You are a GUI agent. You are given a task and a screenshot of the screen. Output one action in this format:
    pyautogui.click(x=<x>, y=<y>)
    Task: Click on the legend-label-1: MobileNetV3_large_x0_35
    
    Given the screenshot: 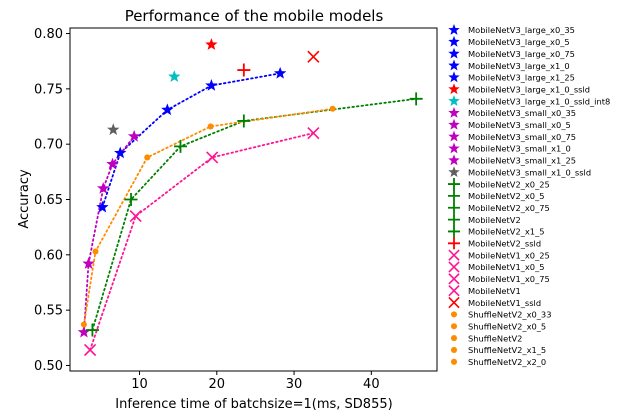 What is the action you would take?
    pyautogui.click(x=521, y=30)
    